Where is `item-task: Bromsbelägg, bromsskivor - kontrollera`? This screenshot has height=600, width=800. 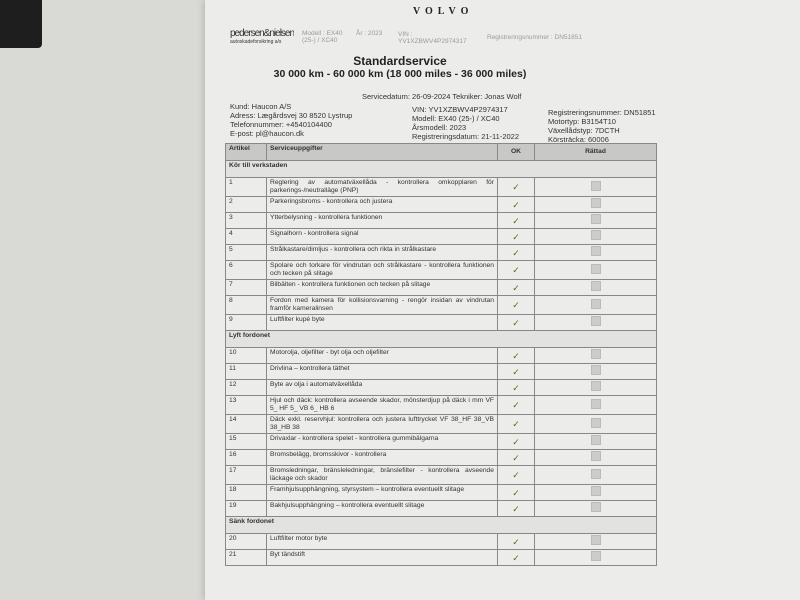
item-task: Bromsbelägg, bromsskivor - kontrollera is located at coordinates (382, 457).